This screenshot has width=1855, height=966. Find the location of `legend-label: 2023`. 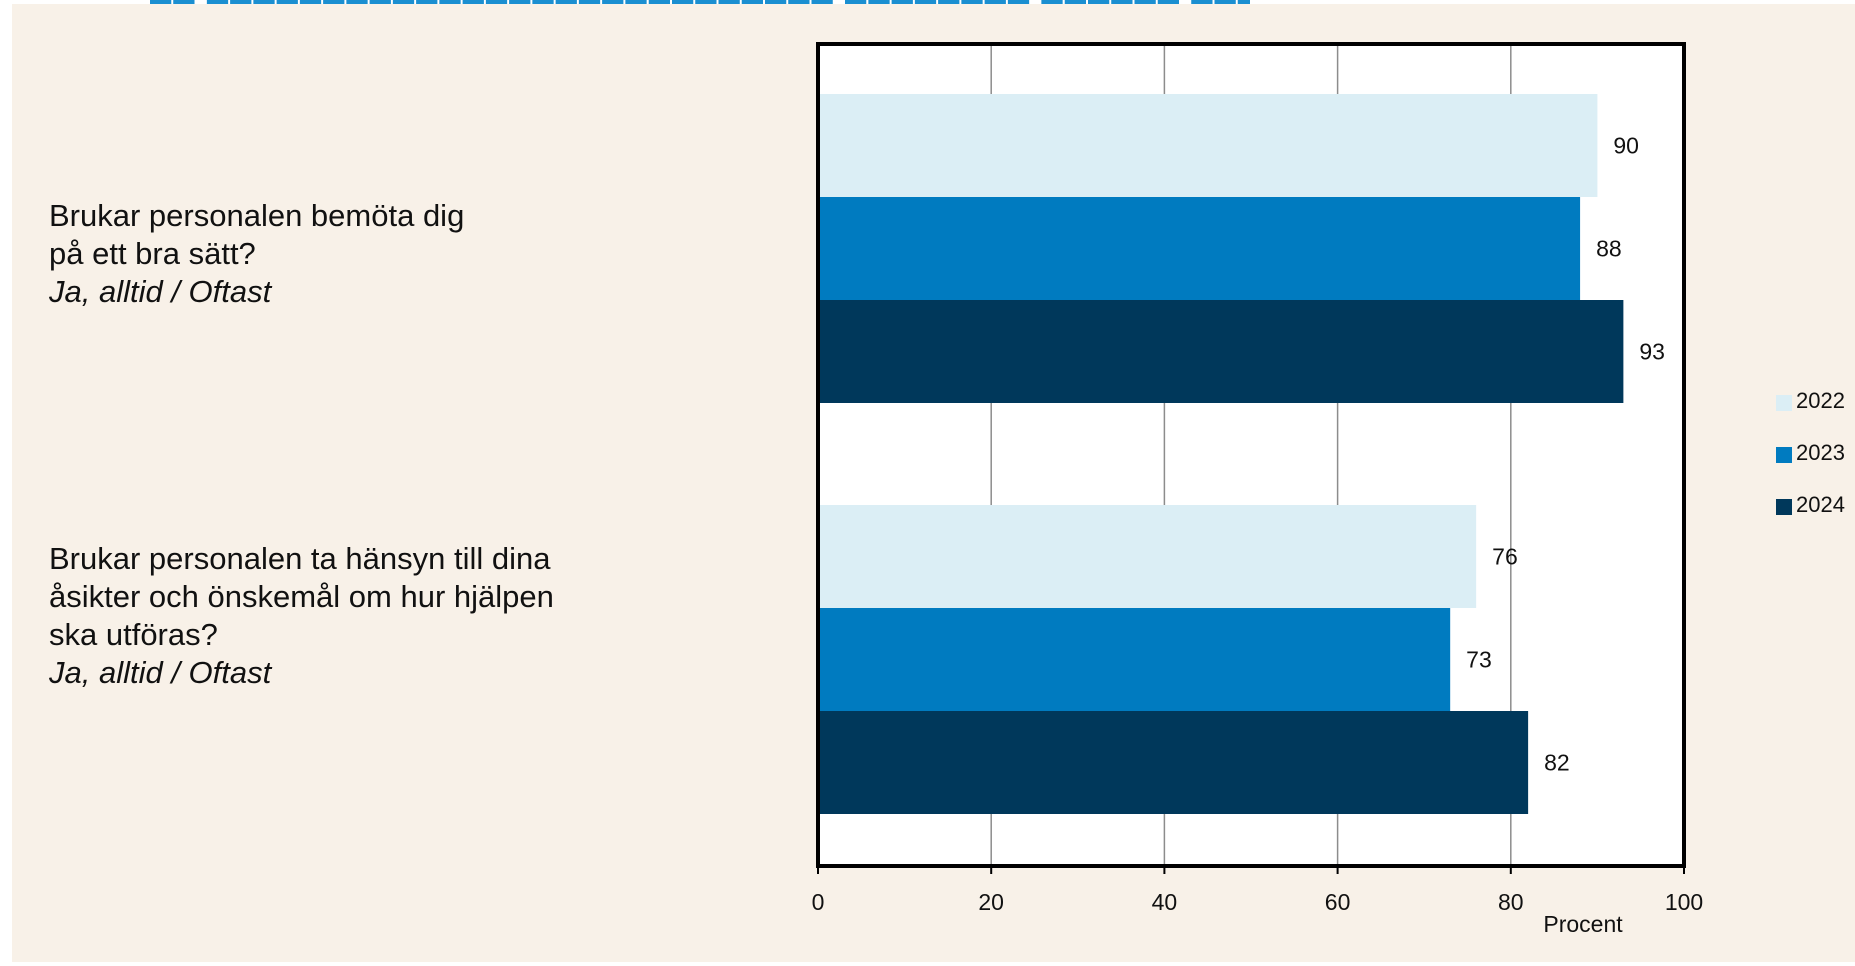

legend-label: 2023 is located at coordinates (1820, 452).